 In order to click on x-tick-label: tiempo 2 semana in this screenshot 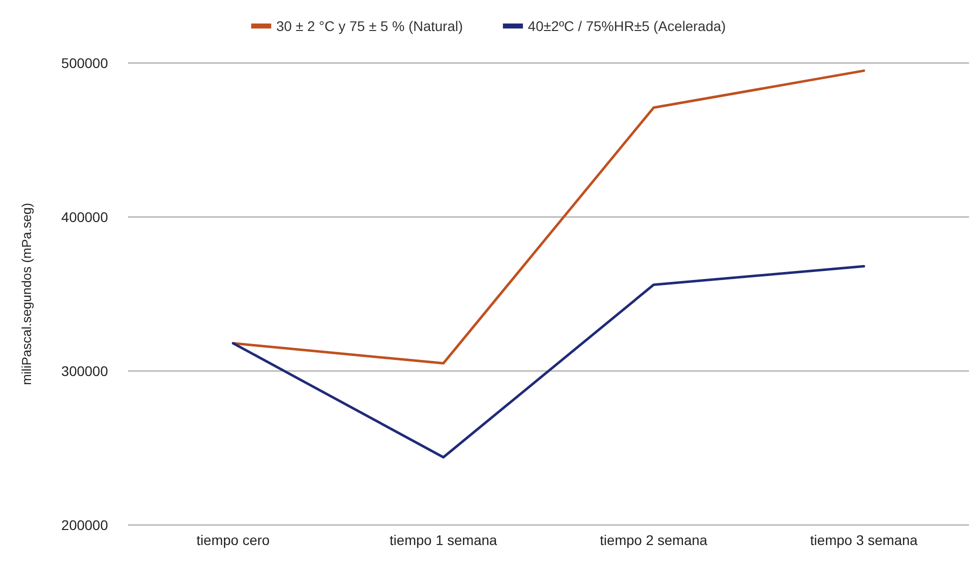, I will do `click(654, 540)`.